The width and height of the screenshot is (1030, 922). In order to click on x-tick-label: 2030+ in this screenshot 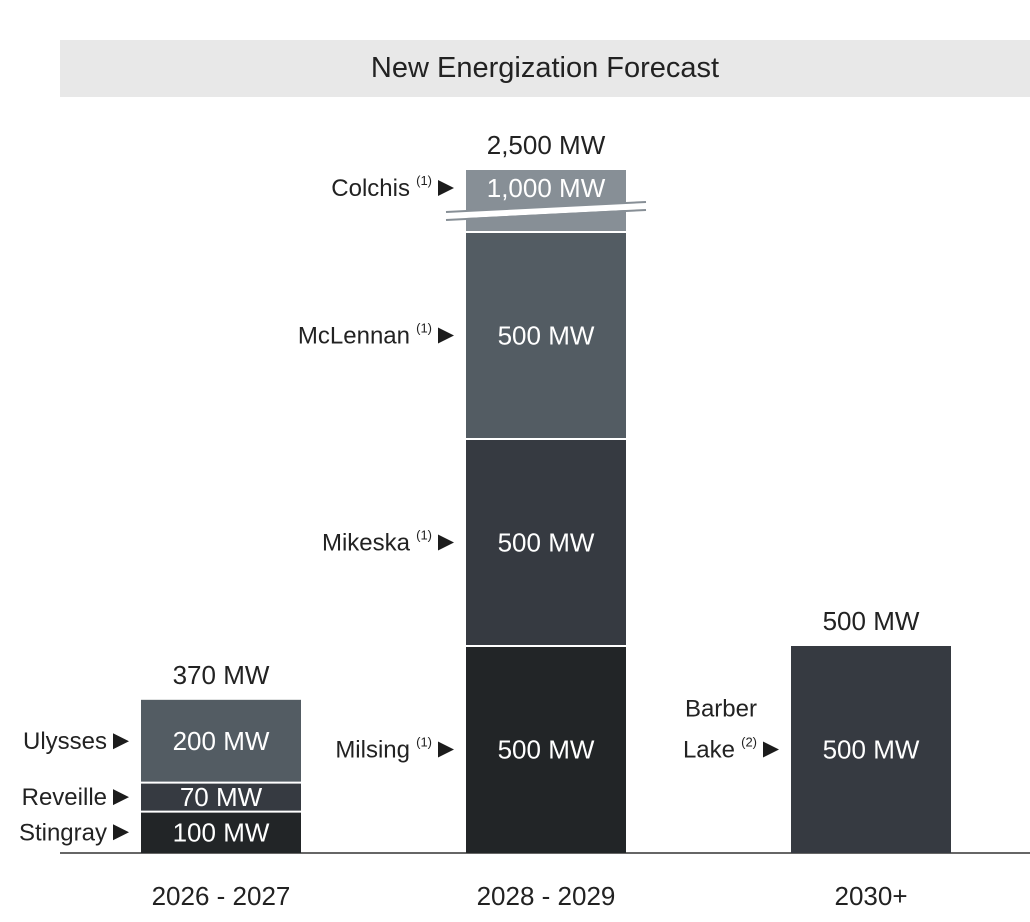, I will do `click(870, 896)`.